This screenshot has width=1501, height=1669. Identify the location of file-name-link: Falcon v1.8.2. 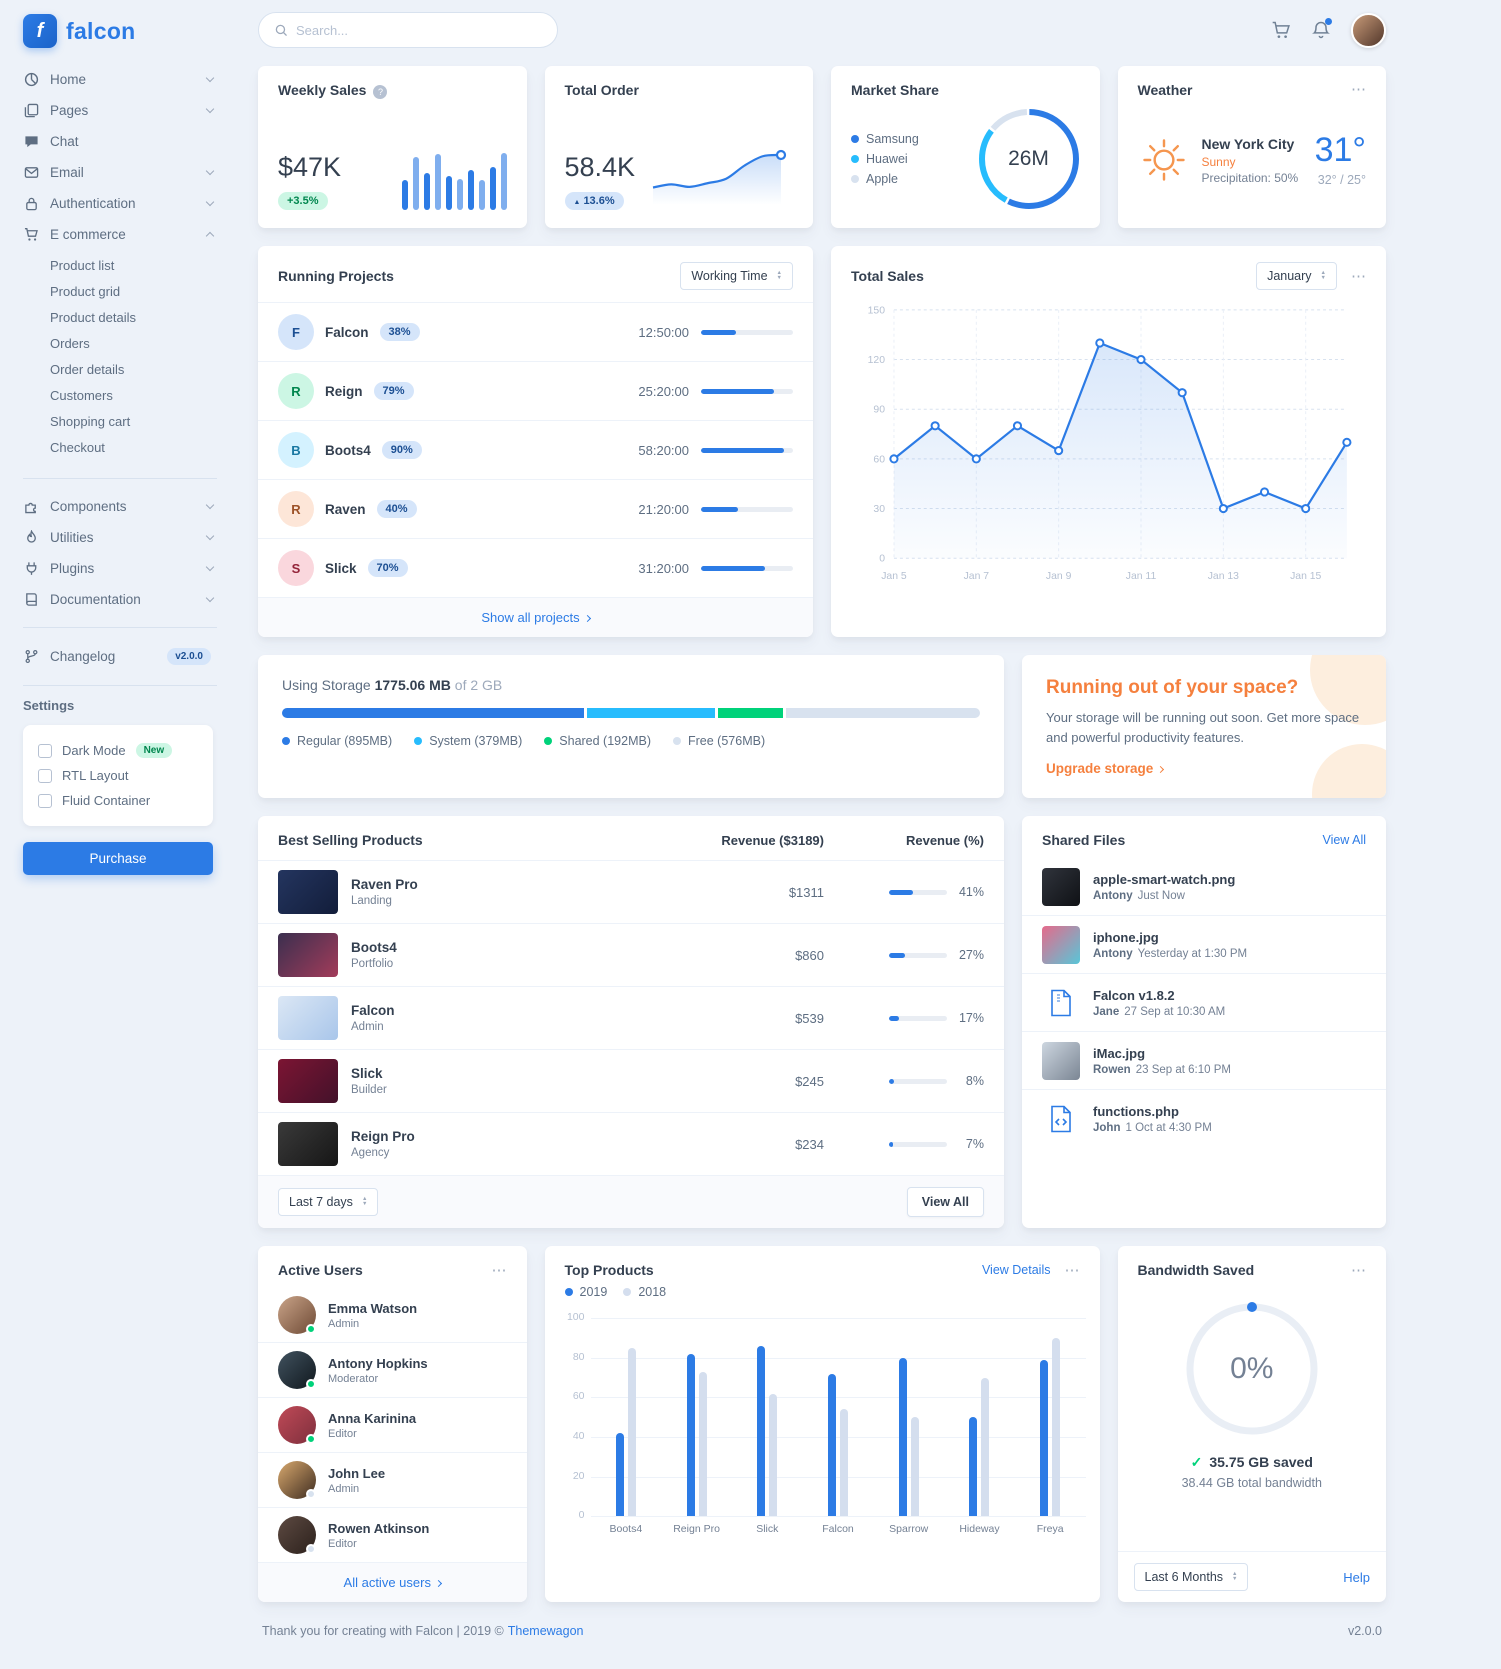
(1134, 995).